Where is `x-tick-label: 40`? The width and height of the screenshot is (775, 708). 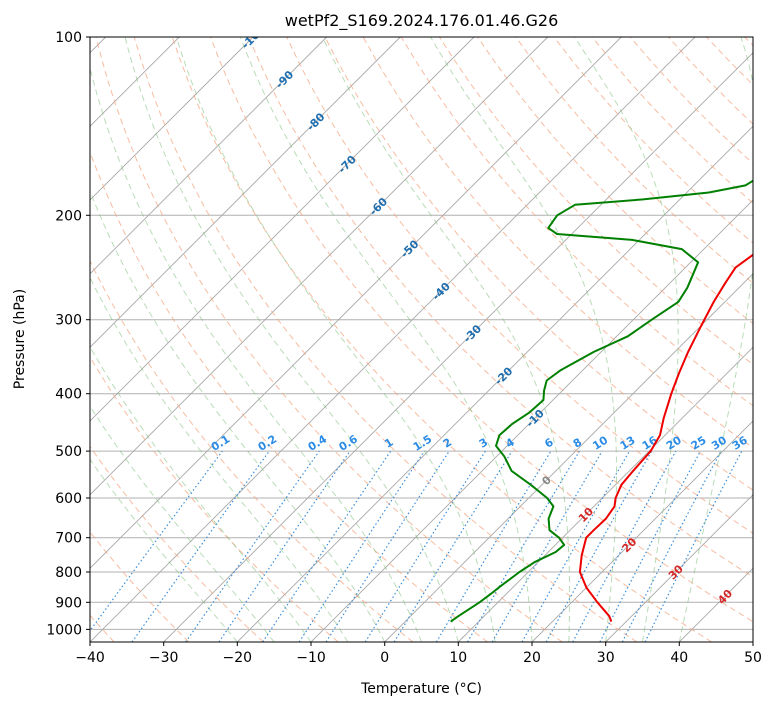
x-tick-label: 40 is located at coordinates (679, 658).